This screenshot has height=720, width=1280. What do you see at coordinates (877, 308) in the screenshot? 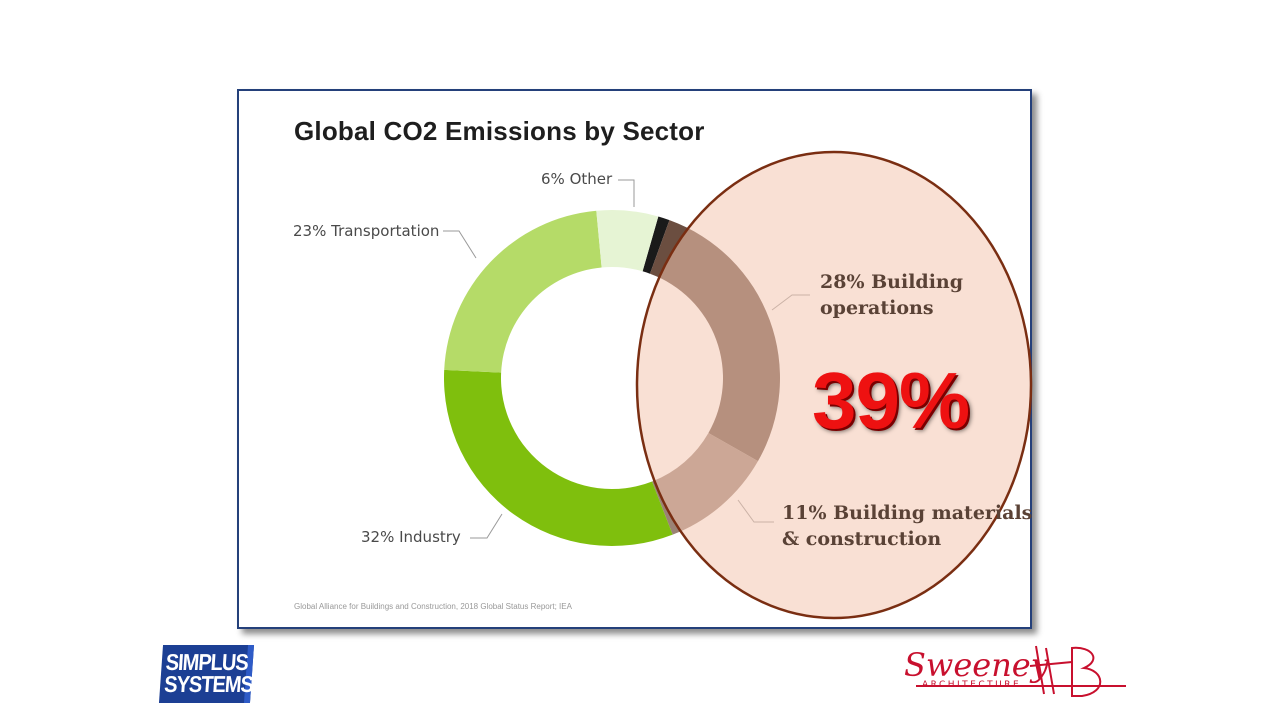
I see `label-building-ops-line2: operations` at bounding box center [877, 308].